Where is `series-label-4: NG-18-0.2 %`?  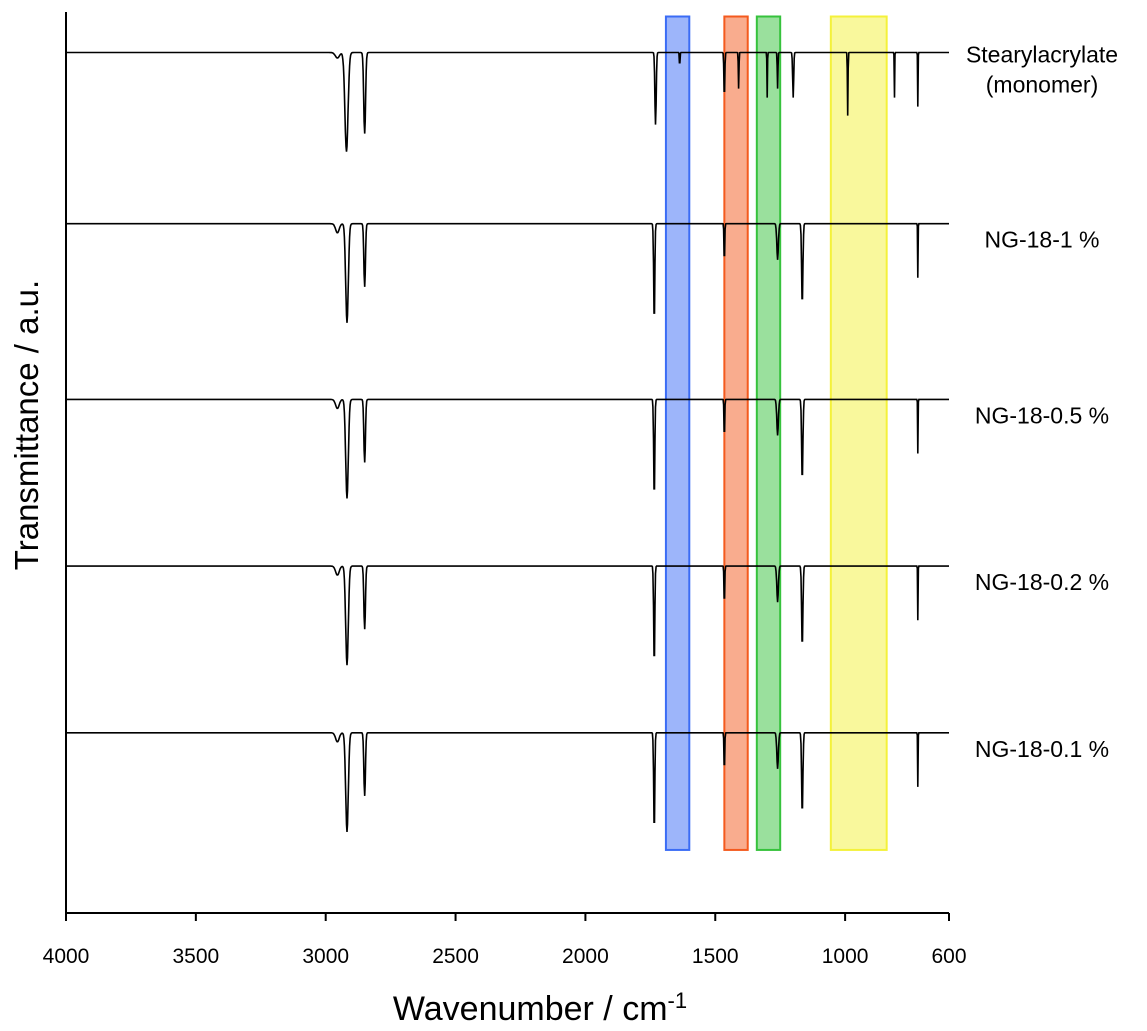 series-label-4: NG-18-0.2 % is located at coordinates (1042, 582).